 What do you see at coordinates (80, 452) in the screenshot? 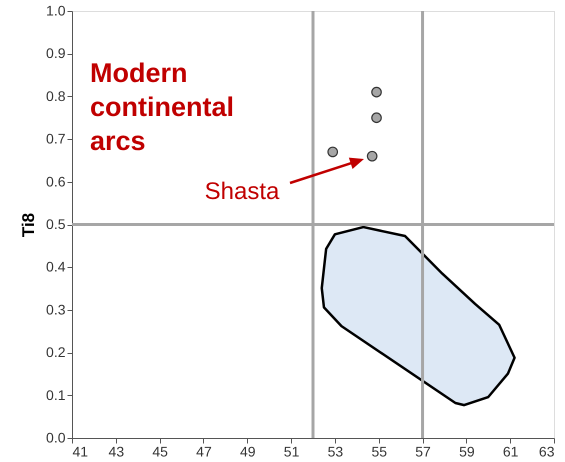
I see `x-tick-label: 41` at bounding box center [80, 452].